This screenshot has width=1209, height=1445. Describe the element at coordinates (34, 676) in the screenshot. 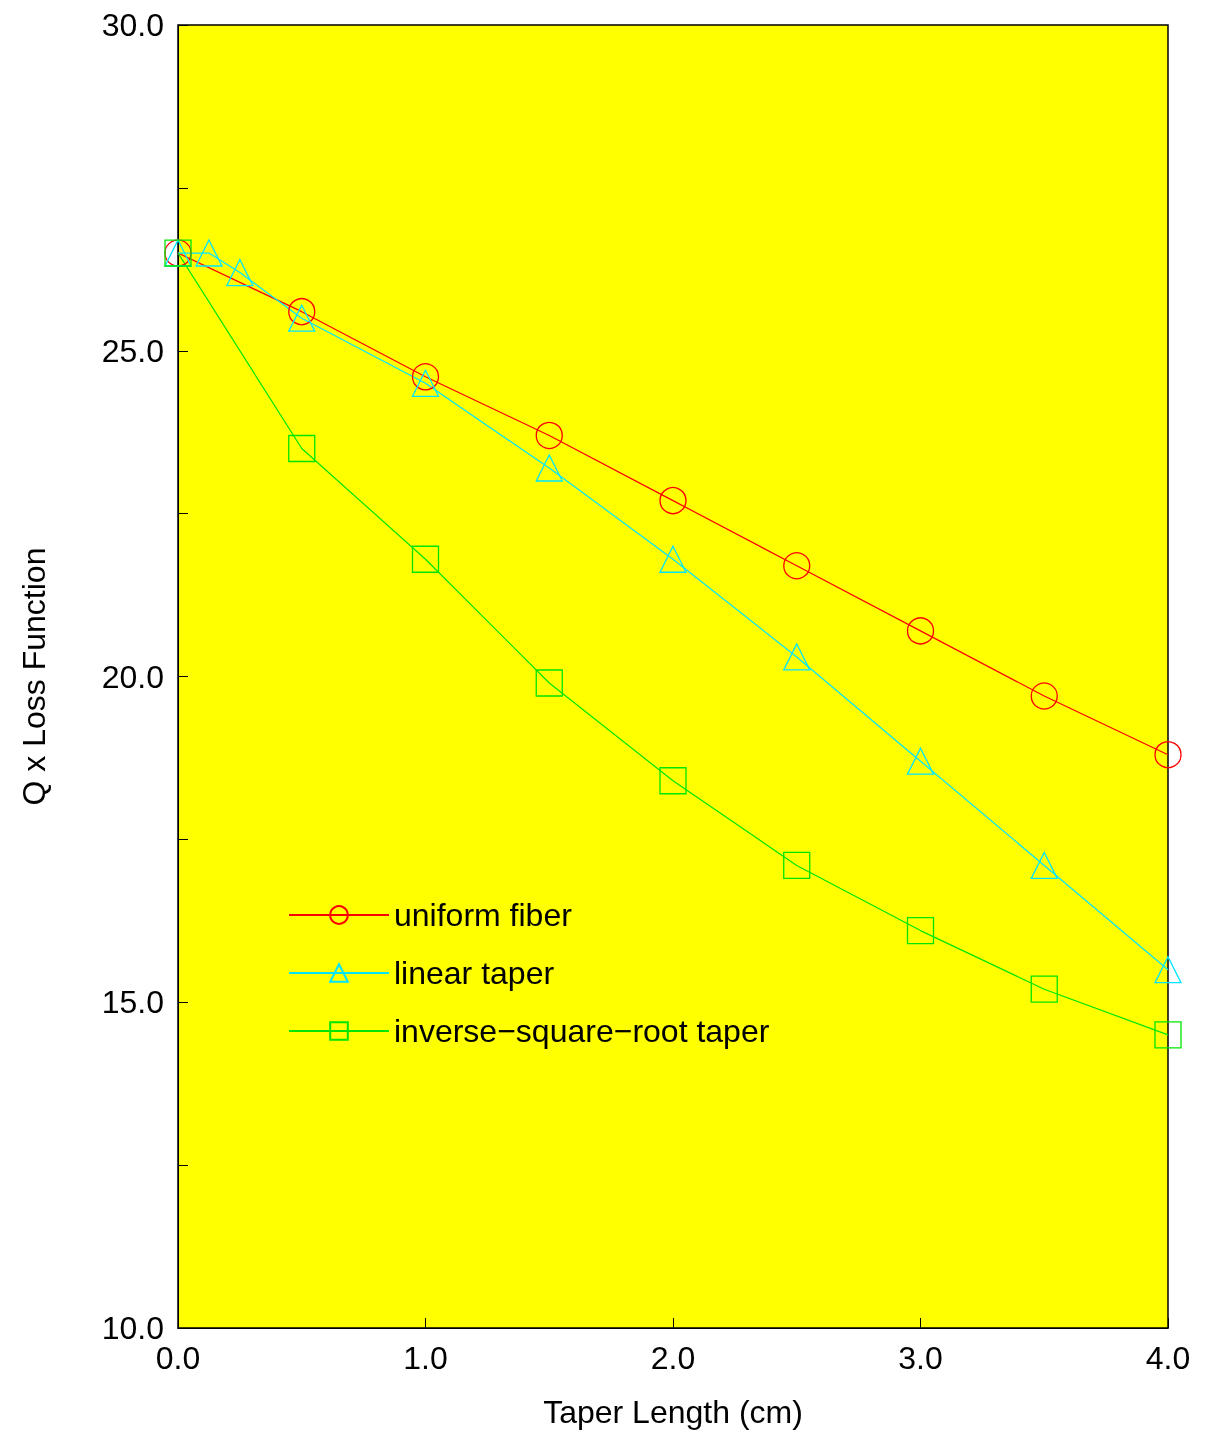

I see `y-axis-title: Q x Loss Function` at that location.